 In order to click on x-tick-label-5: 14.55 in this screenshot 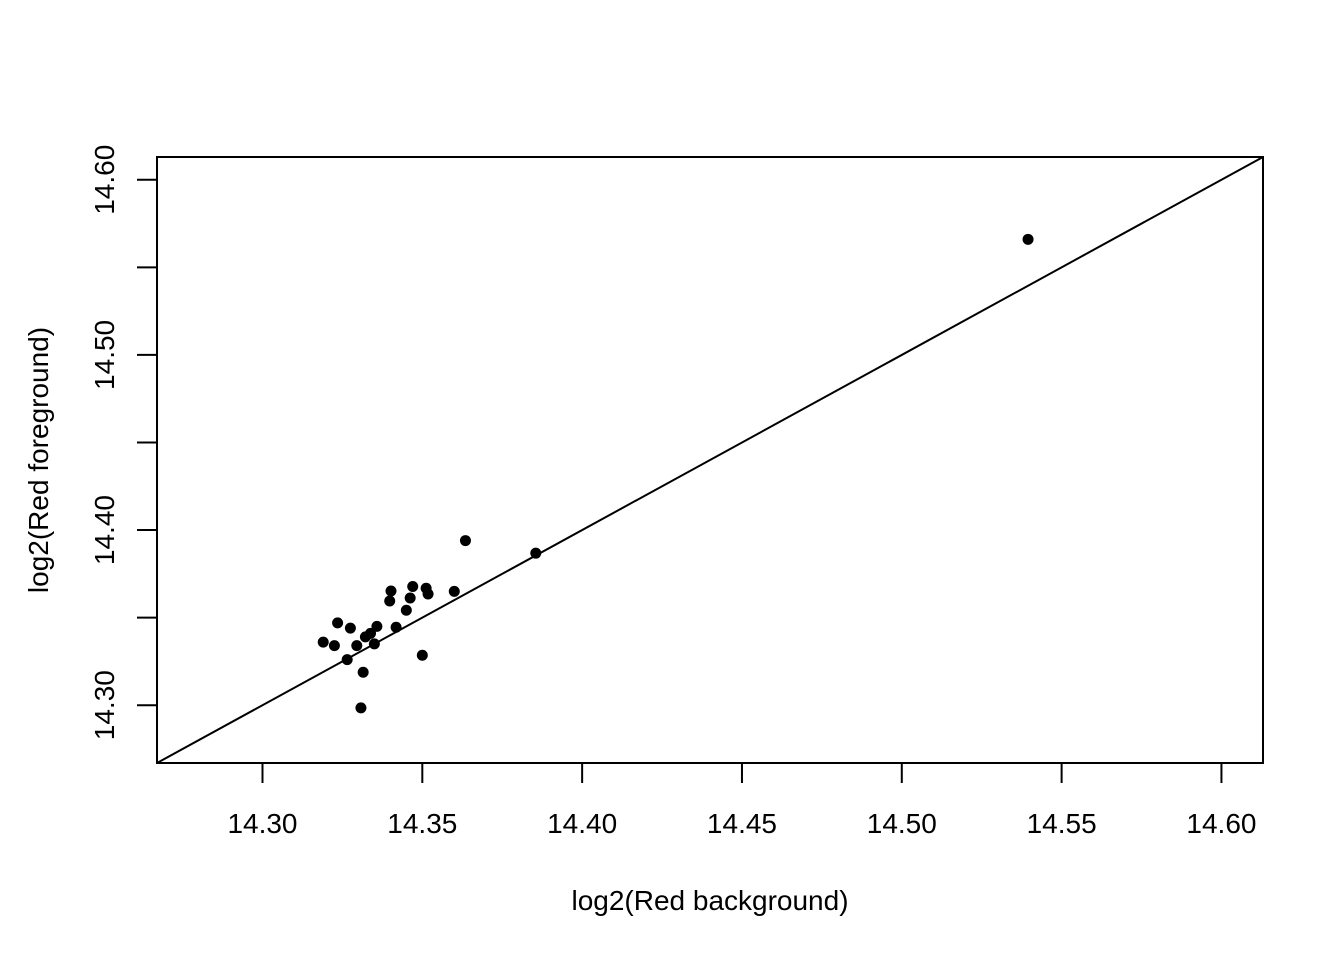, I will do `click(1062, 823)`.